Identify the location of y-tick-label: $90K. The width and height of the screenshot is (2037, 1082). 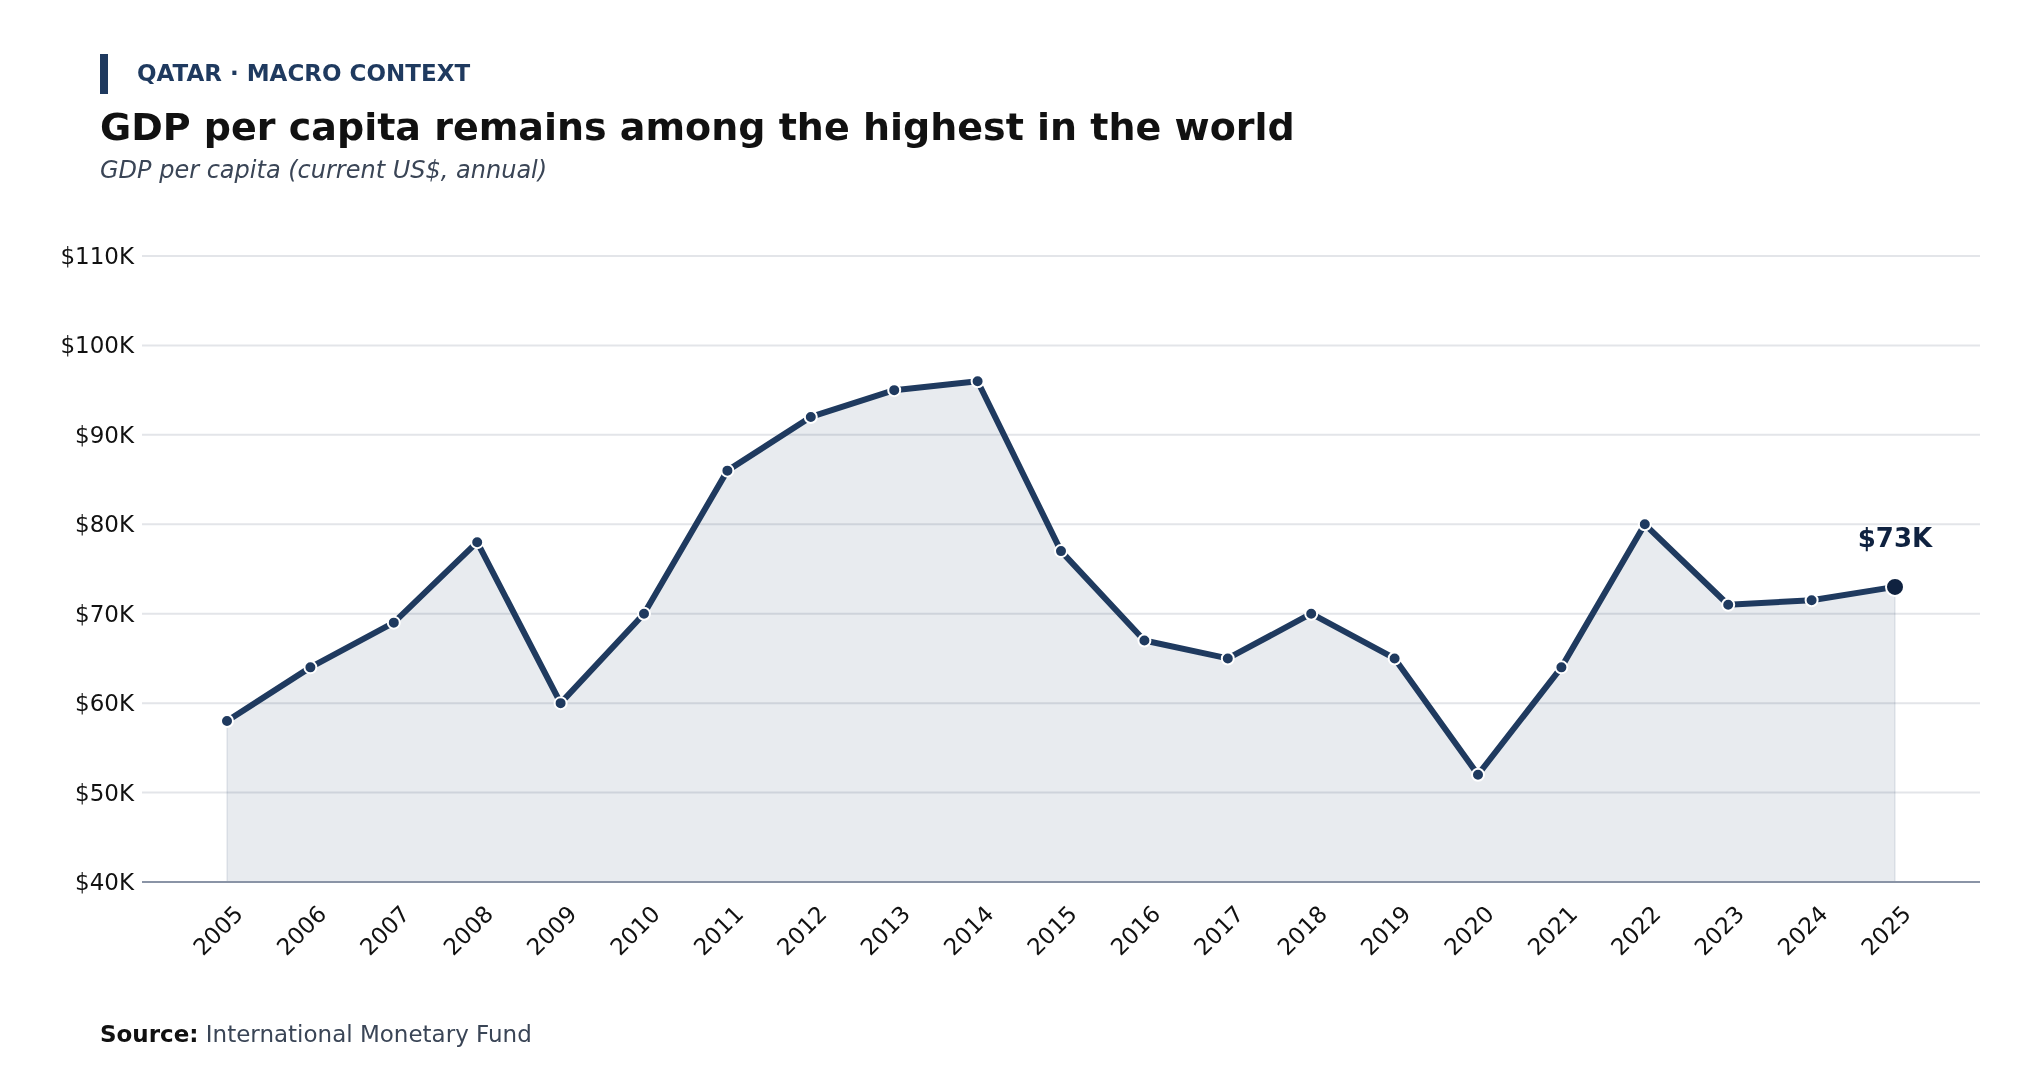
(105, 434).